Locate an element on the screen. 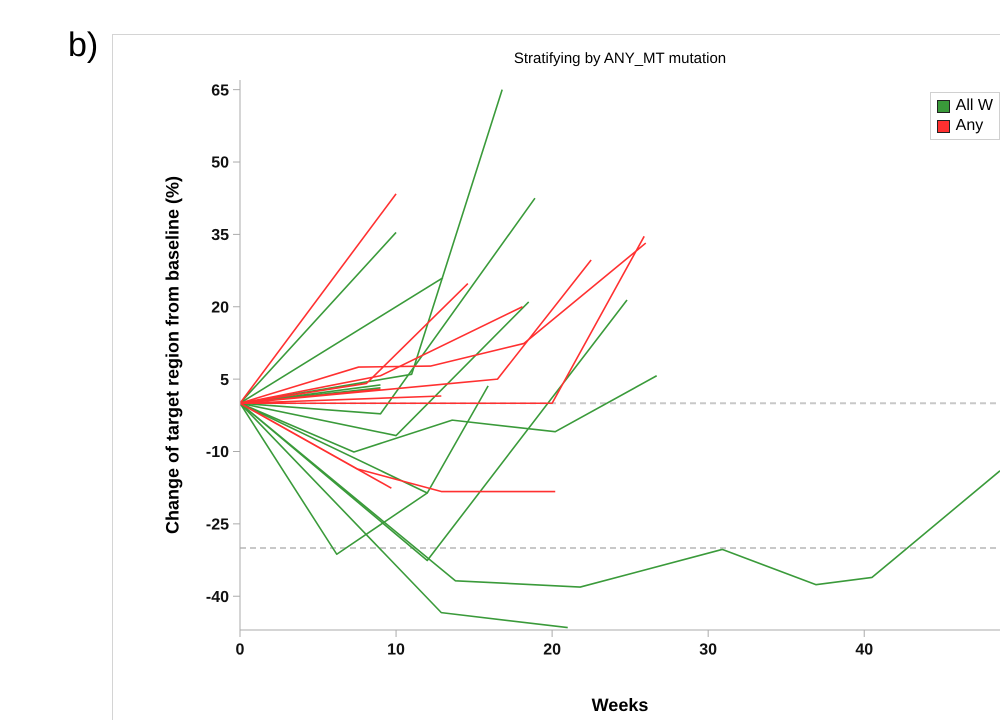 The height and width of the screenshot is (720, 1000). y-tick-label: 50 is located at coordinates (220, 163).